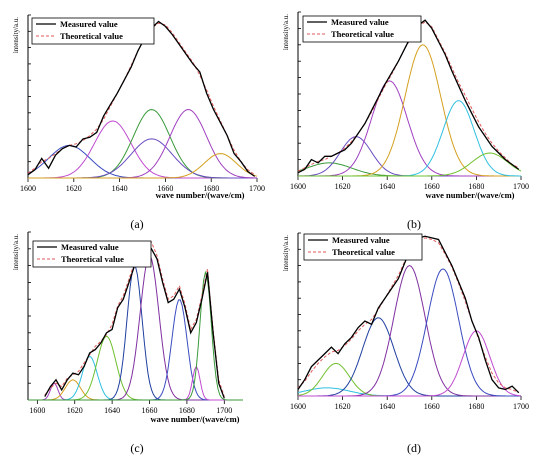 This screenshot has width=550, height=457. I want to click on panel-label: (d), so click(414, 448).